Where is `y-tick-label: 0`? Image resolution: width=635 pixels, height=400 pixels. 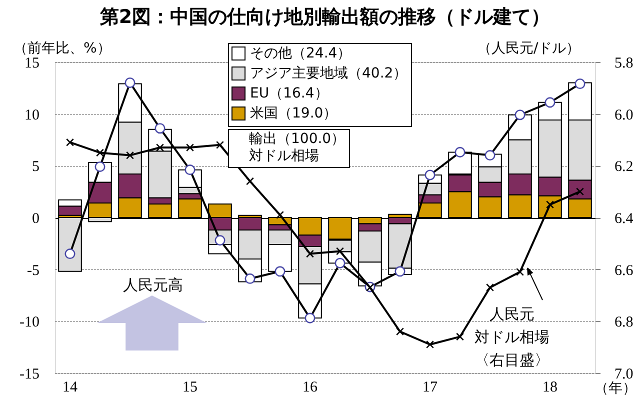 y-tick-label: 0 is located at coordinates (36, 219).